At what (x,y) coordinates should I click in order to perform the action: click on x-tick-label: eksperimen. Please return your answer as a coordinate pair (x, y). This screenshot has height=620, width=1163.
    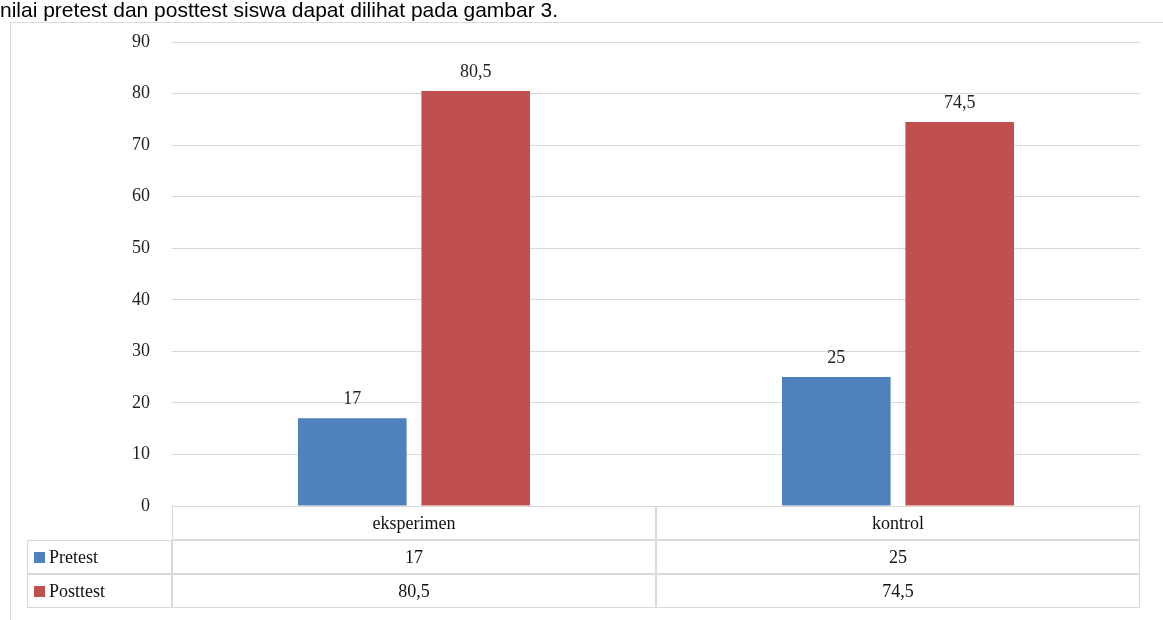
    Looking at the image, I should click on (414, 523).